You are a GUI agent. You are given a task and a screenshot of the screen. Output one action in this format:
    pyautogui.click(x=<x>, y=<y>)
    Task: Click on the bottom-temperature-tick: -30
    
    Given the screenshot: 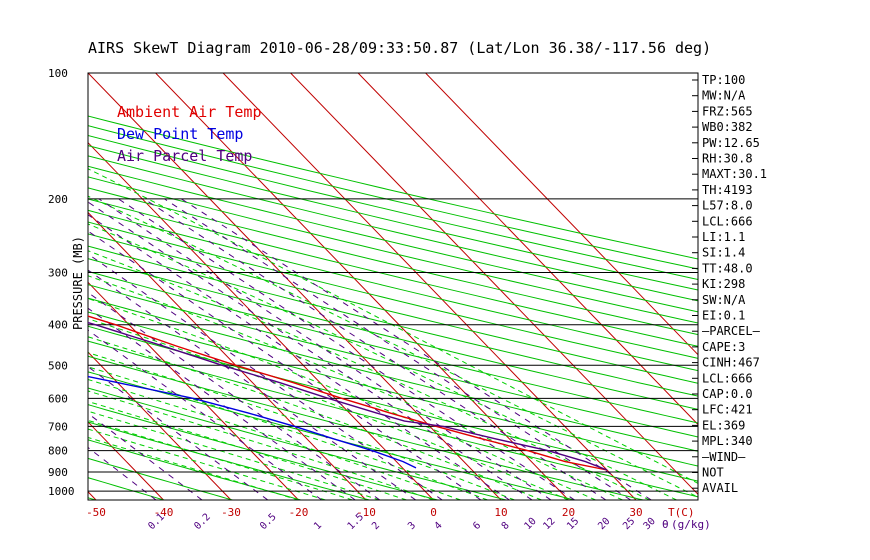 What is the action you would take?
    pyautogui.click(x=231, y=512)
    